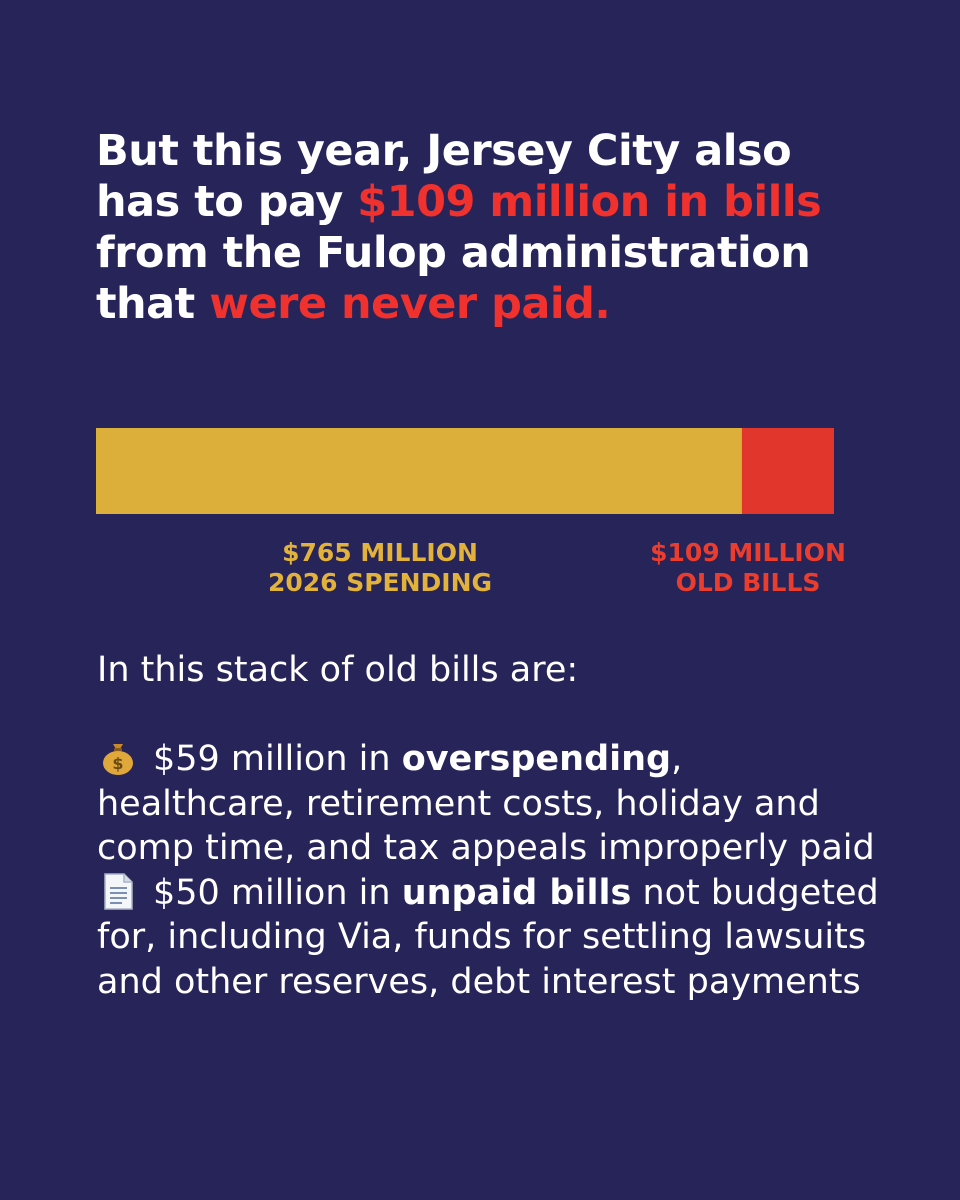  I want to click on label-spending: $765 MILLION 2026 SPENDING, so click(380, 568).